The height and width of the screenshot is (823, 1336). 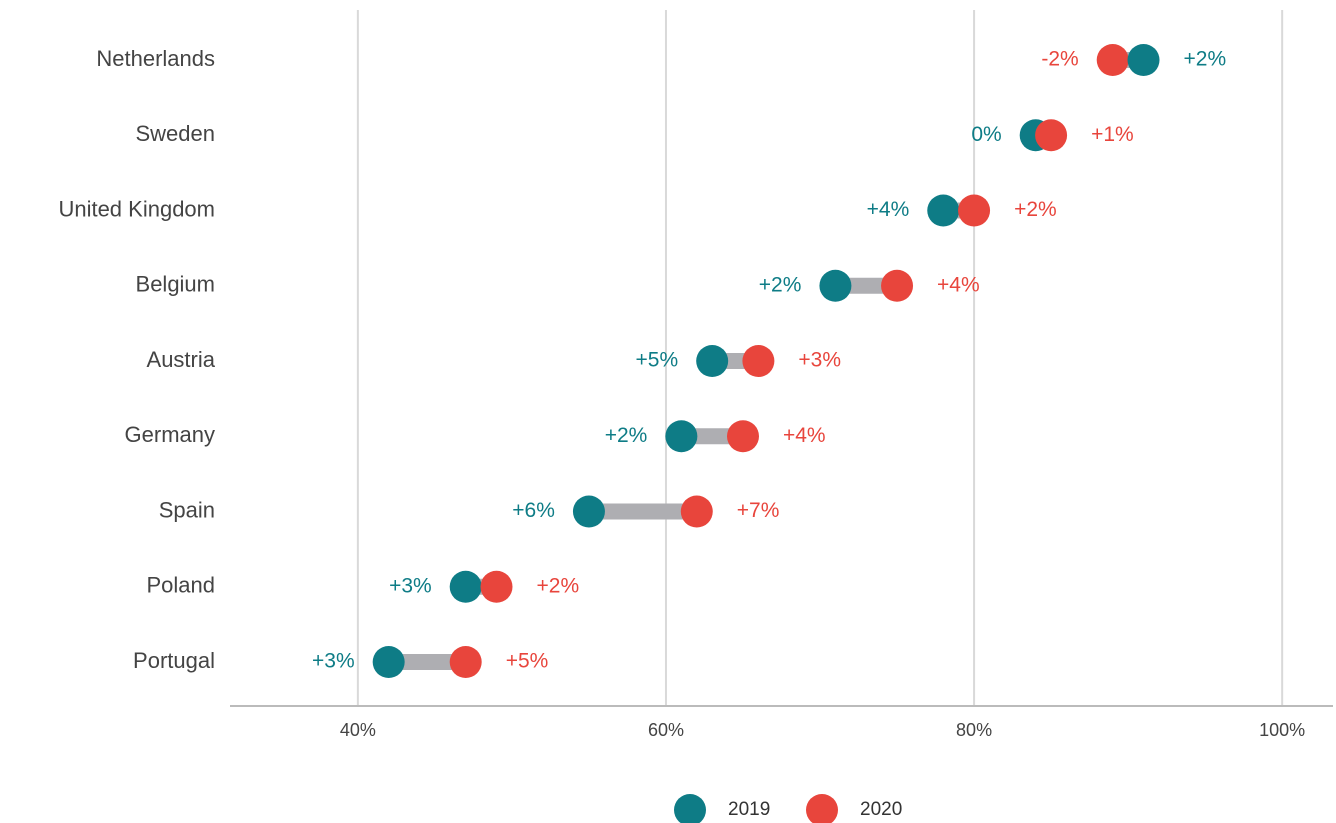 I want to click on legend-label: 2020, so click(x=881, y=809).